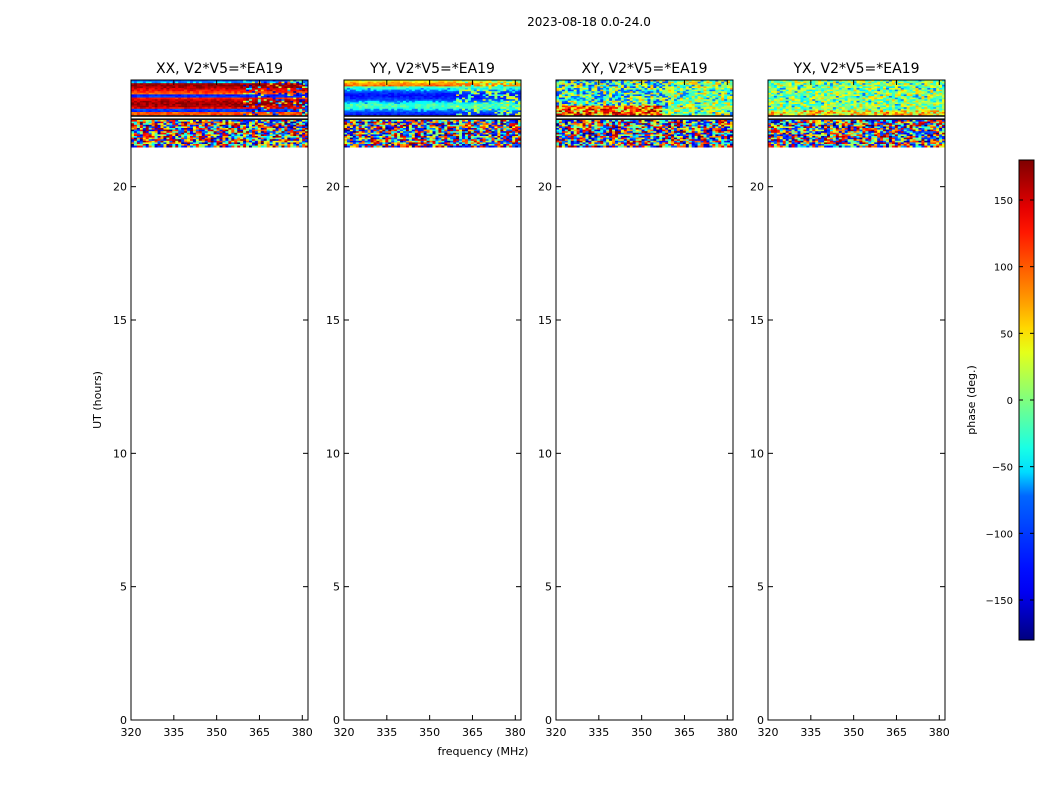 The width and height of the screenshot is (1050, 800). I want to click on colorbar-label: phase (deg.), so click(971, 400).